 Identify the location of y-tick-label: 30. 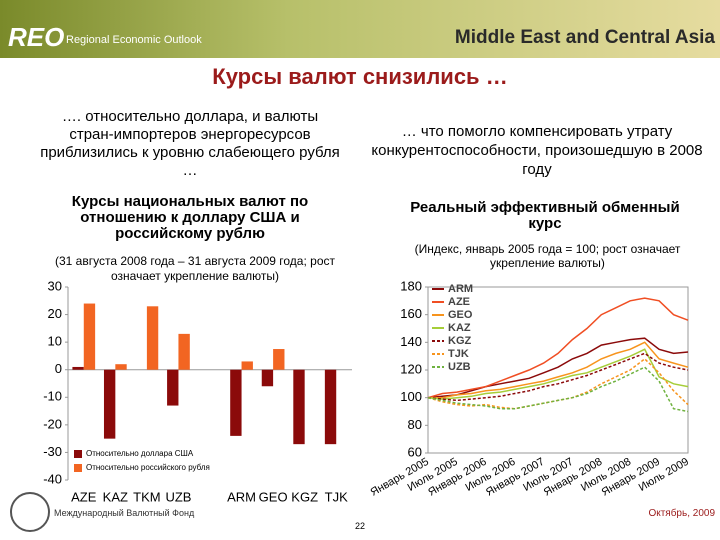
(55, 285).